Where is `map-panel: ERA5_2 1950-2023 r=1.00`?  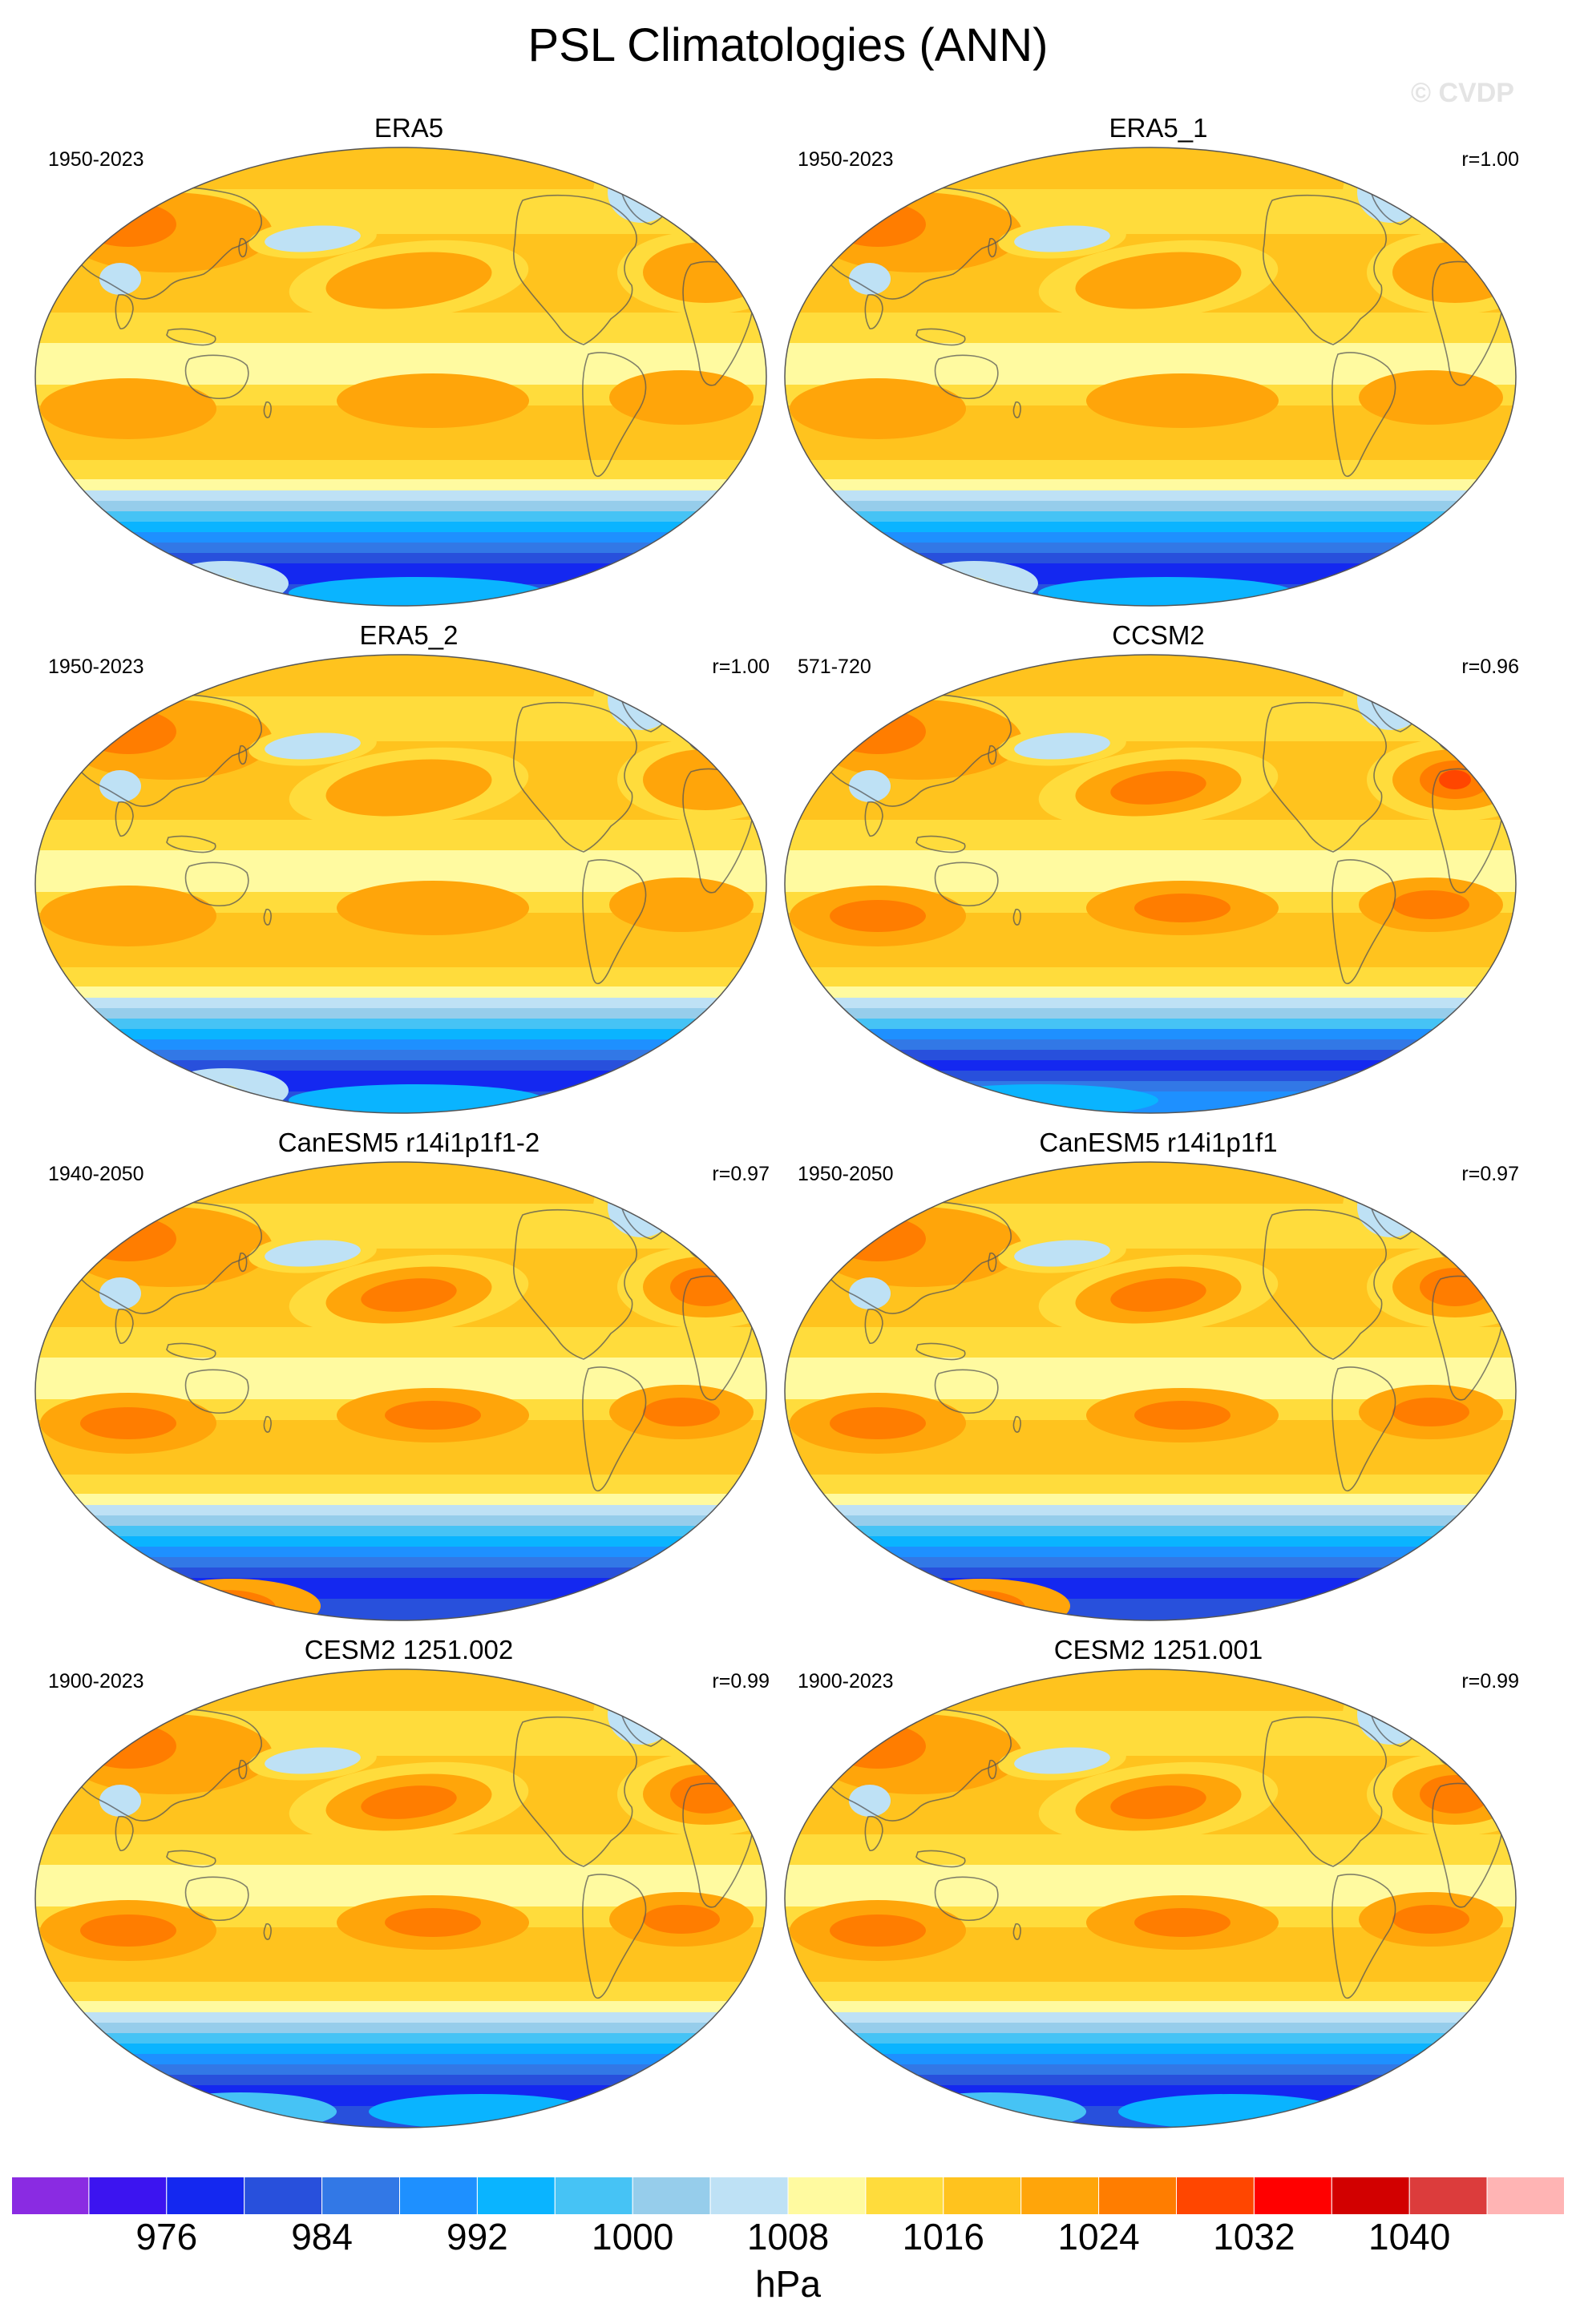
map-panel: ERA5_2 1950-2023 r=1.00 is located at coordinates (409, 867).